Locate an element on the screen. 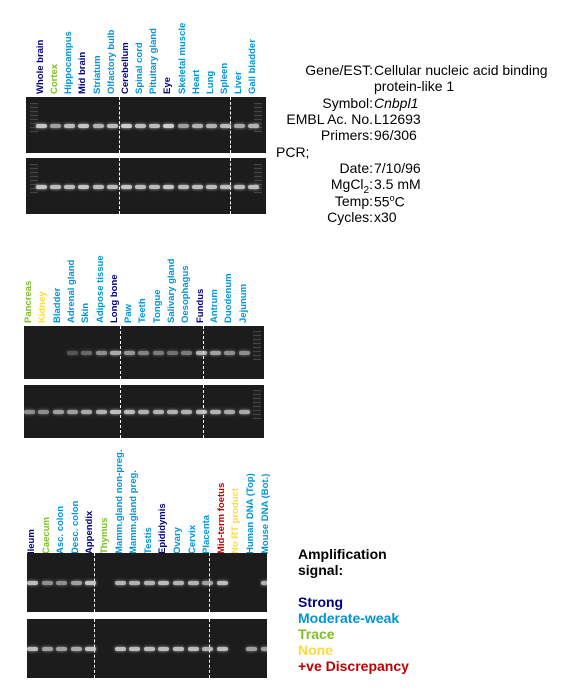 The width and height of the screenshot is (572, 688). lane-label: Eye is located at coordinates (168, 85).